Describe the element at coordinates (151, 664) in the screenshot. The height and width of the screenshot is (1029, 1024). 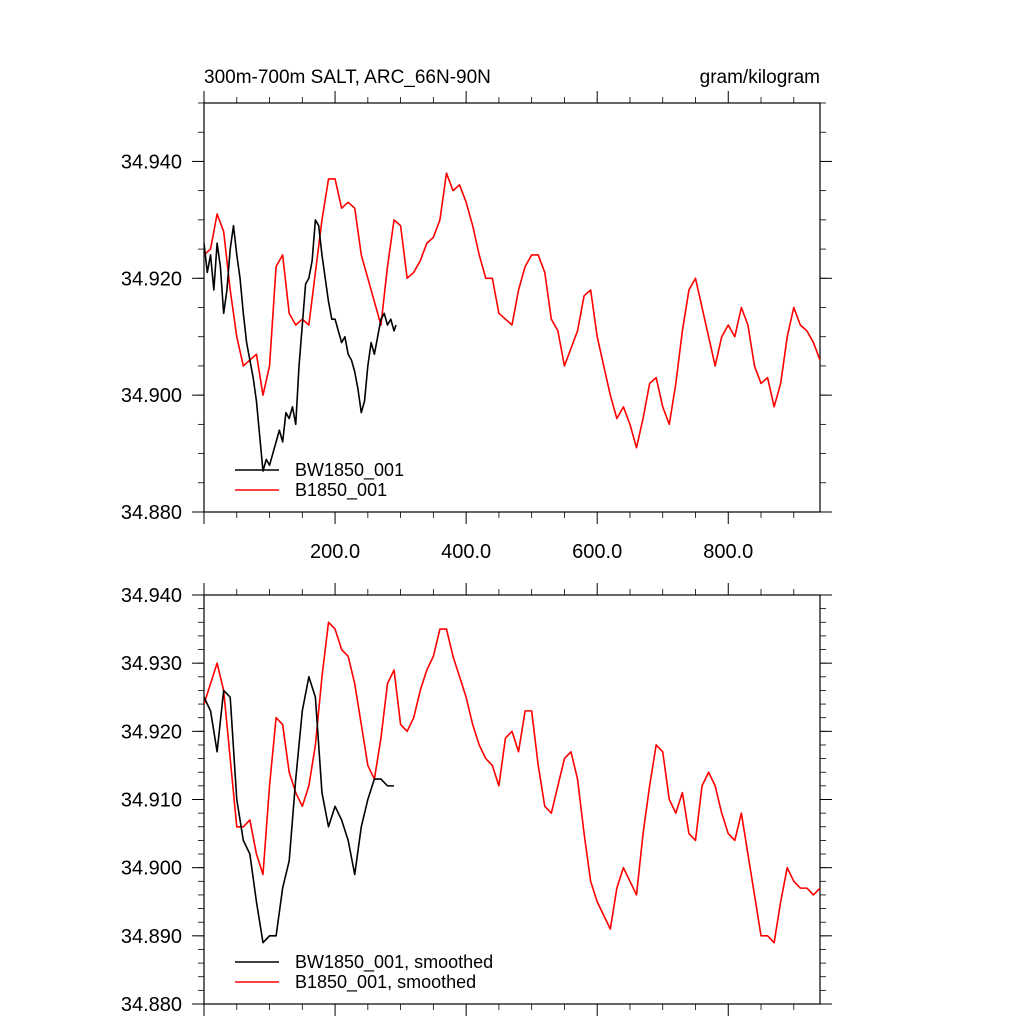
I see `y-tick-label: 34.930` at that location.